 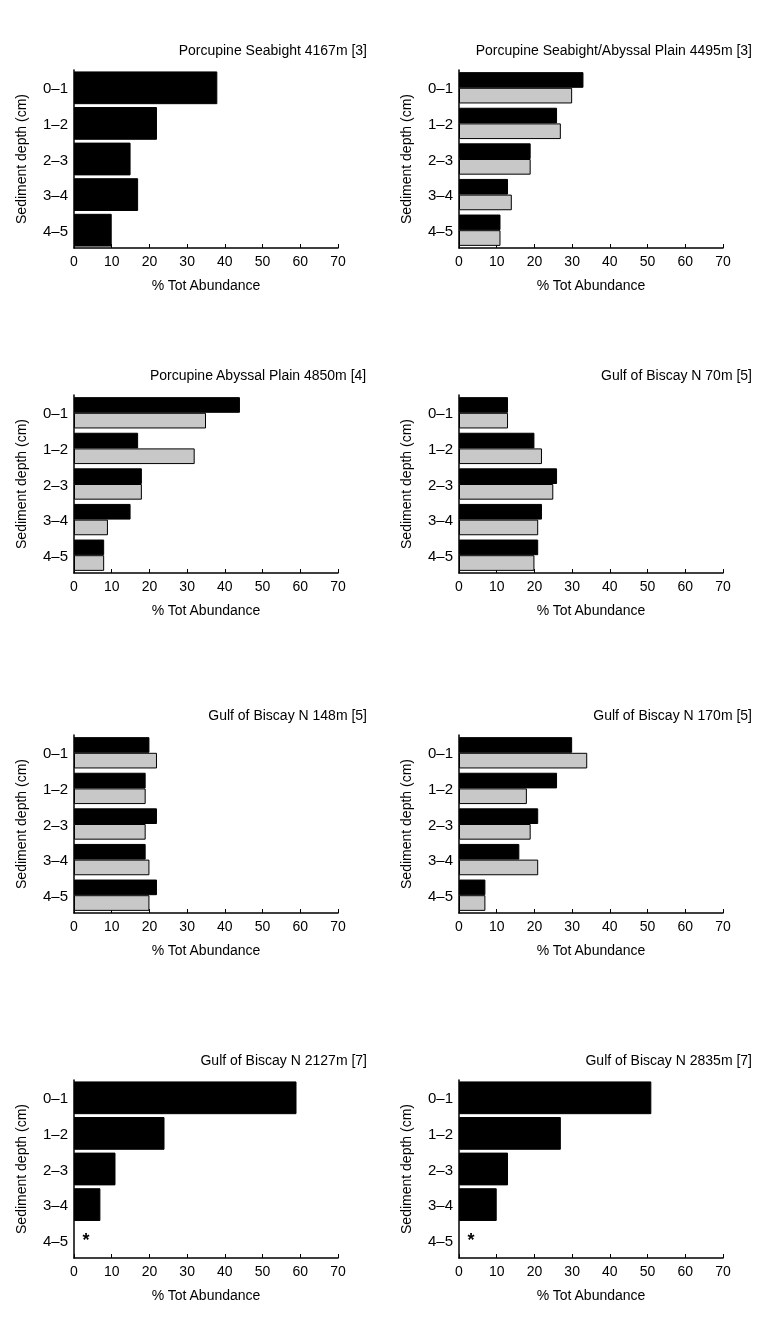 I want to click on chart-title: Gulf of Biscay N 148m [5], so click(x=287, y=715).